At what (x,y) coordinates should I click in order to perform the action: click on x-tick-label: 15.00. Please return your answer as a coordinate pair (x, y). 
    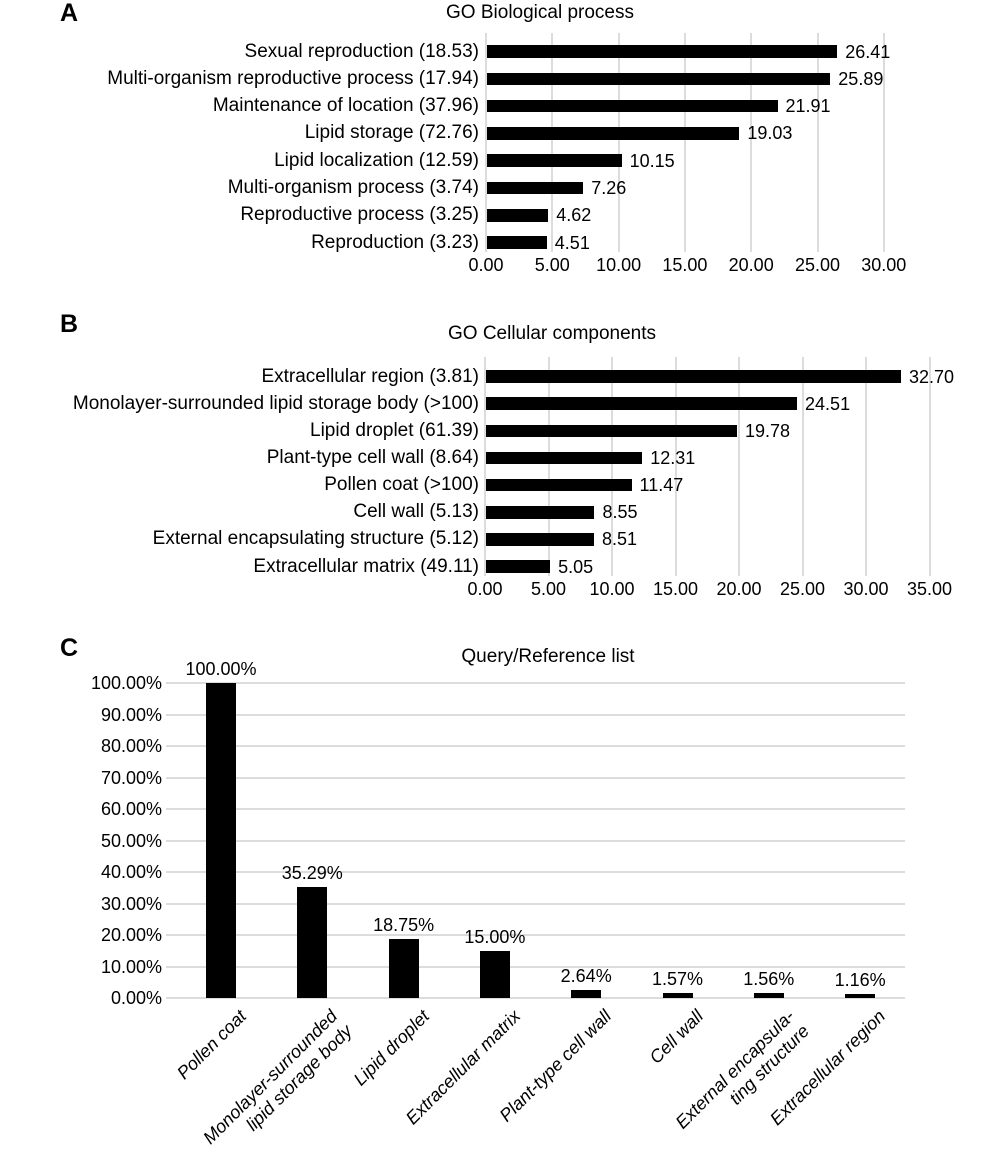
    Looking at the image, I should click on (675, 589).